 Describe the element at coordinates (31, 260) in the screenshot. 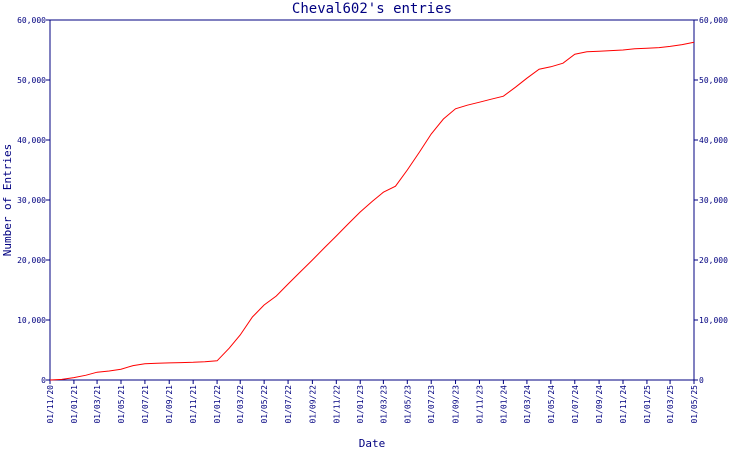

I see `y-tick-label-left: 20,000` at that location.